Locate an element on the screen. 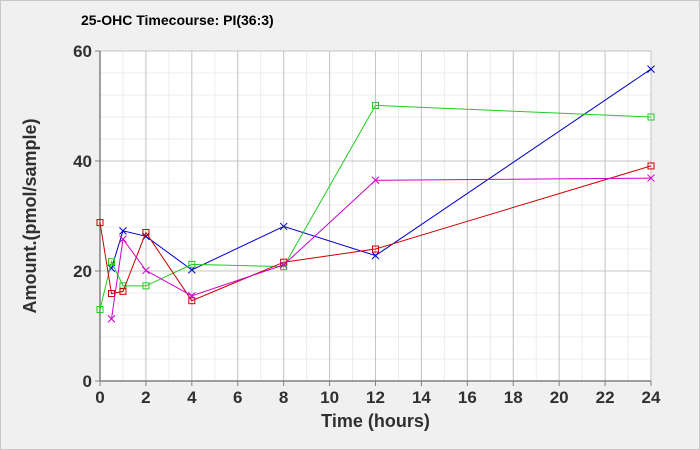 Image resolution: width=700 pixels, height=450 pixels. y-tick-label: 0 is located at coordinates (87, 381).